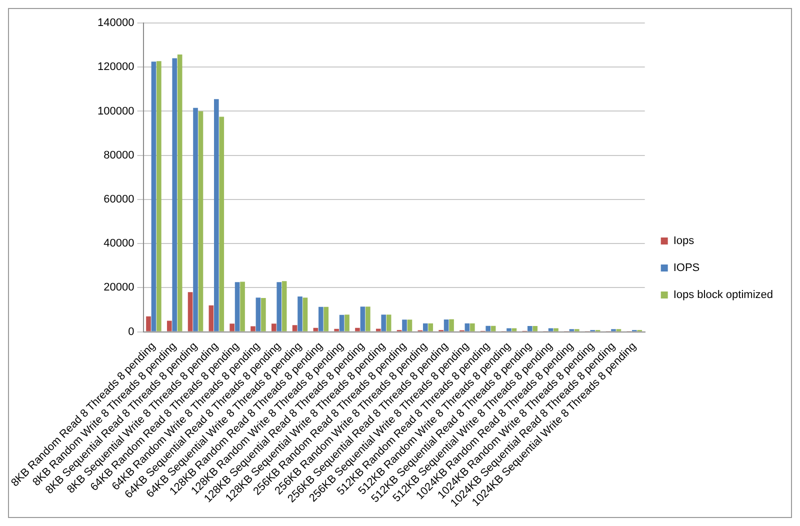 This screenshot has width=800, height=526. Describe the element at coordinates (686, 268) in the screenshot. I see `legend-label: IOPS` at that location.